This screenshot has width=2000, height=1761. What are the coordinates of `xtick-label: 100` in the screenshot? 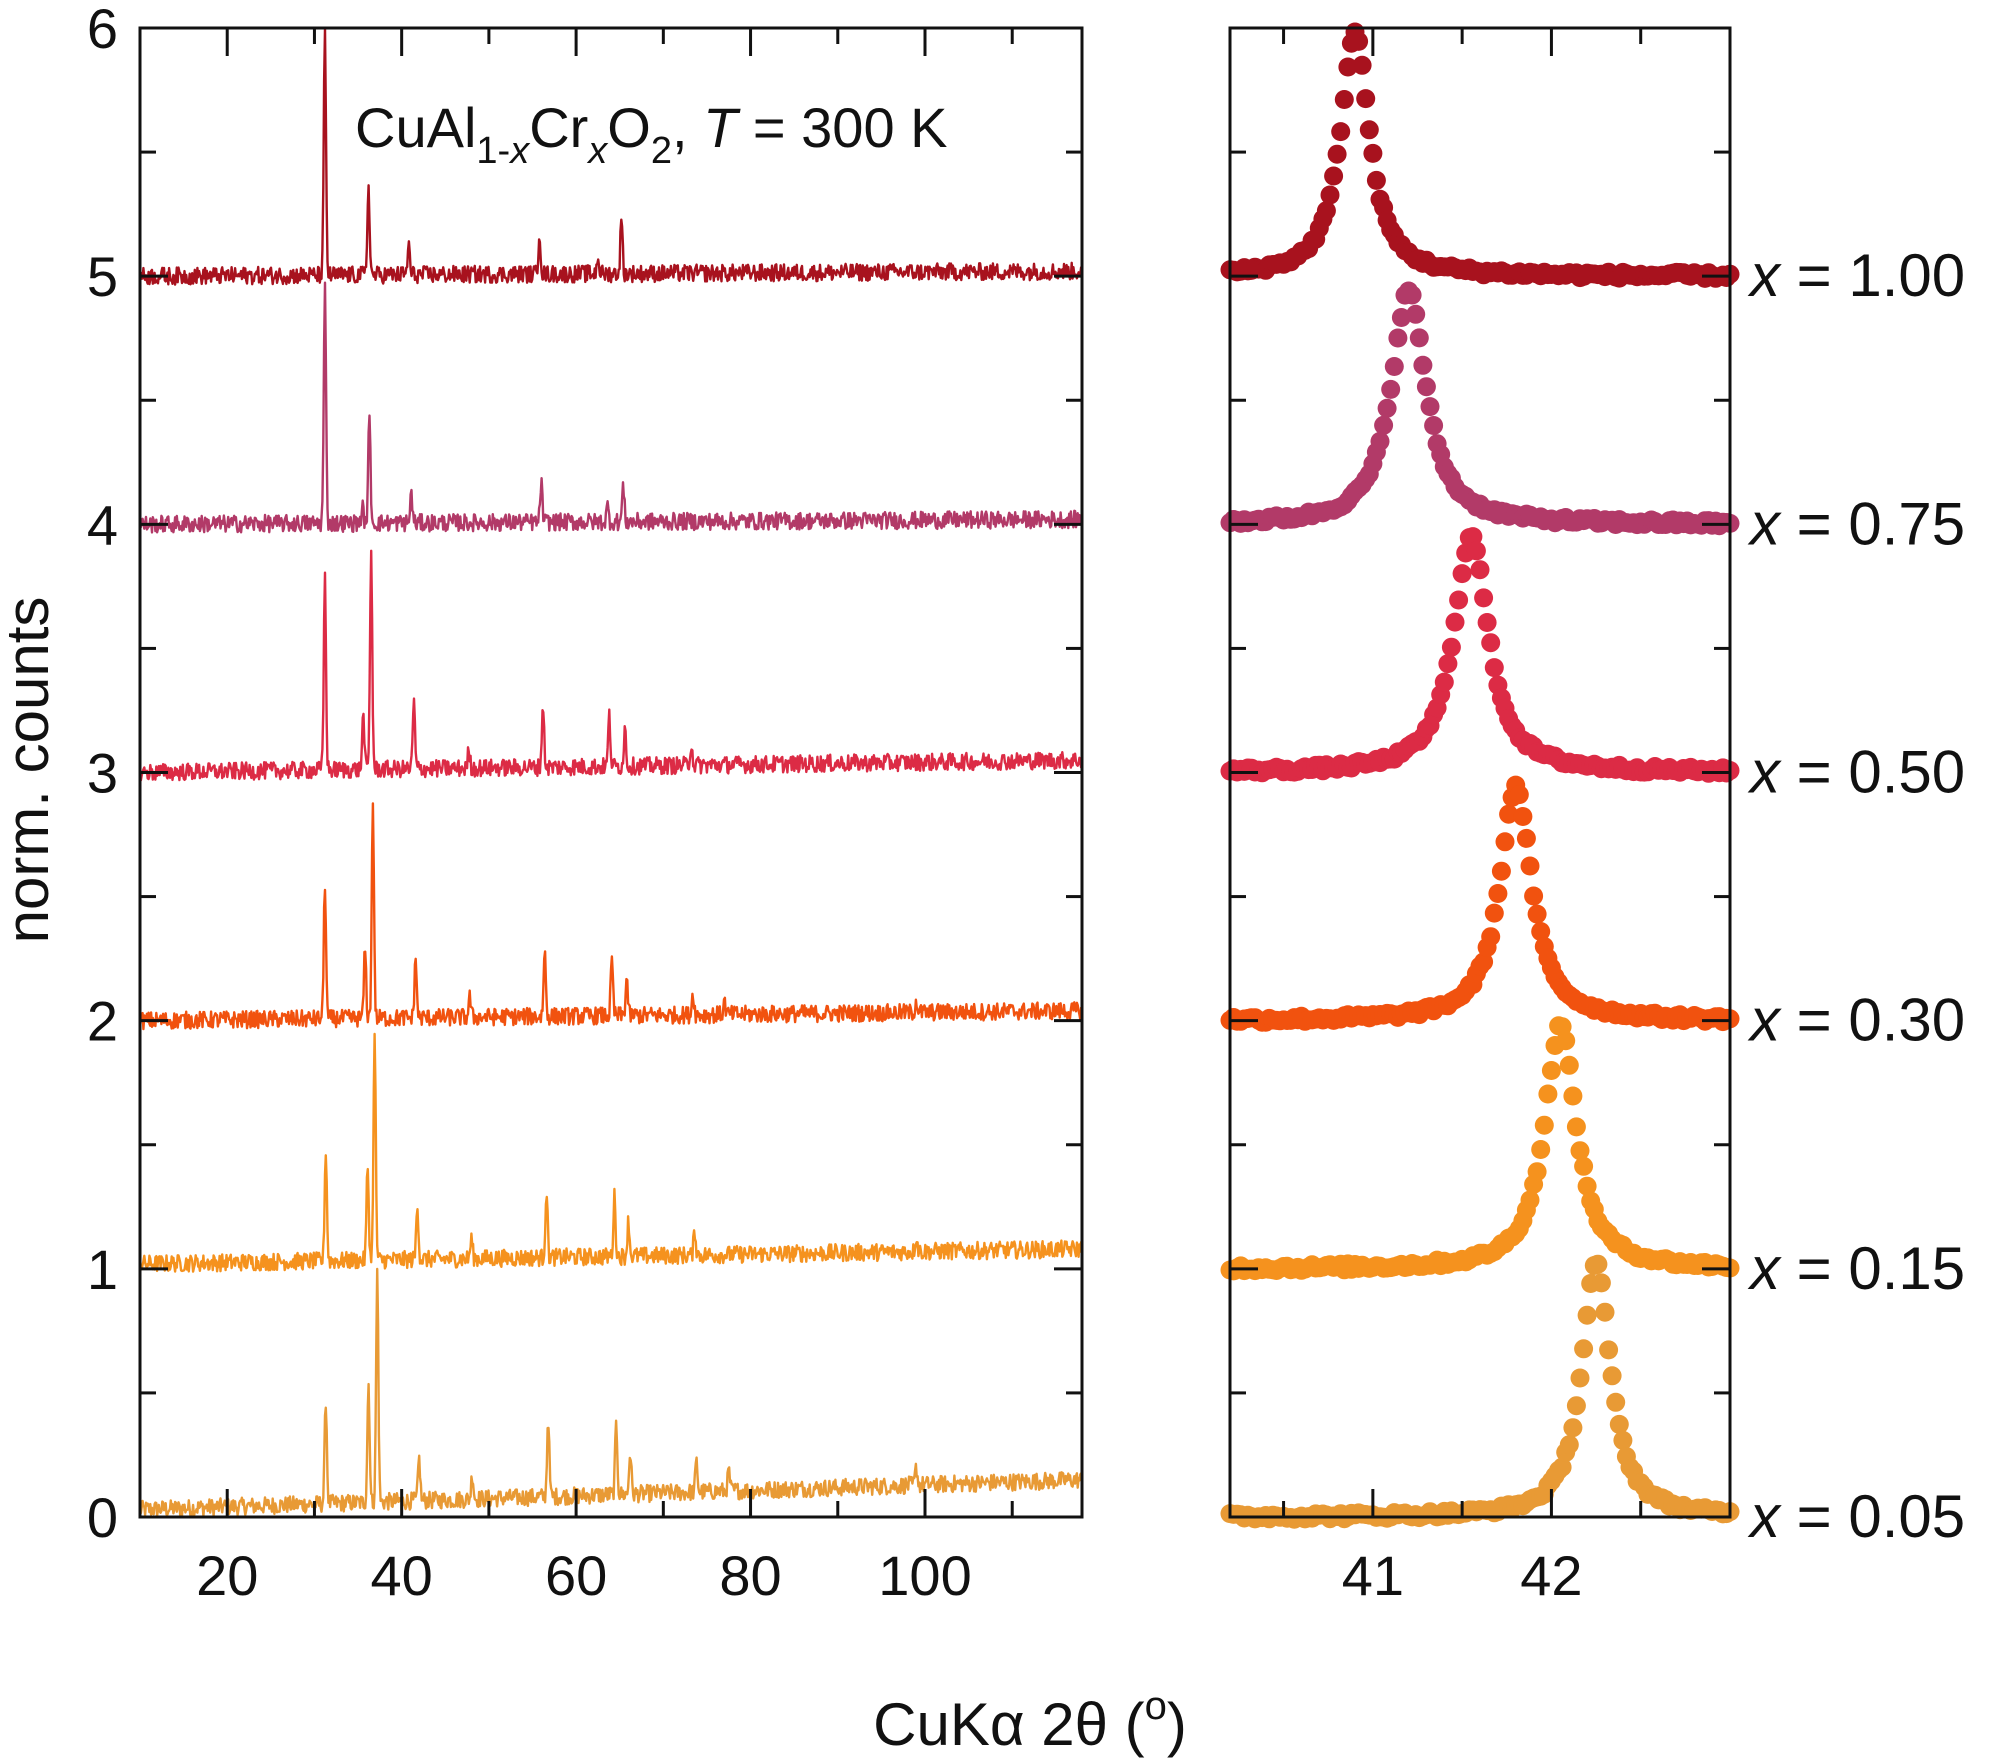 It's located at (924, 1575).